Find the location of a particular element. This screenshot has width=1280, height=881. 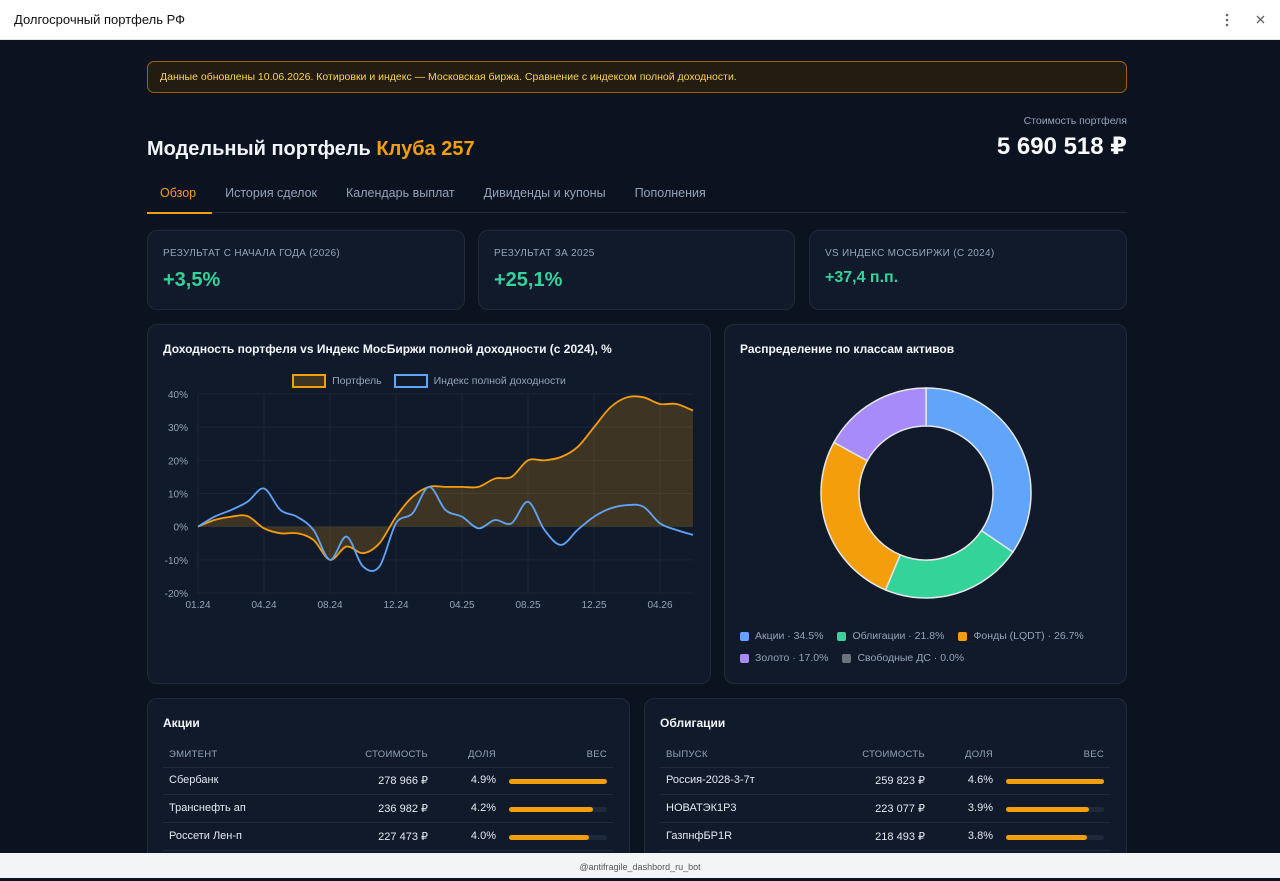

column-header: ВЕС is located at coordinates (1093, 754).